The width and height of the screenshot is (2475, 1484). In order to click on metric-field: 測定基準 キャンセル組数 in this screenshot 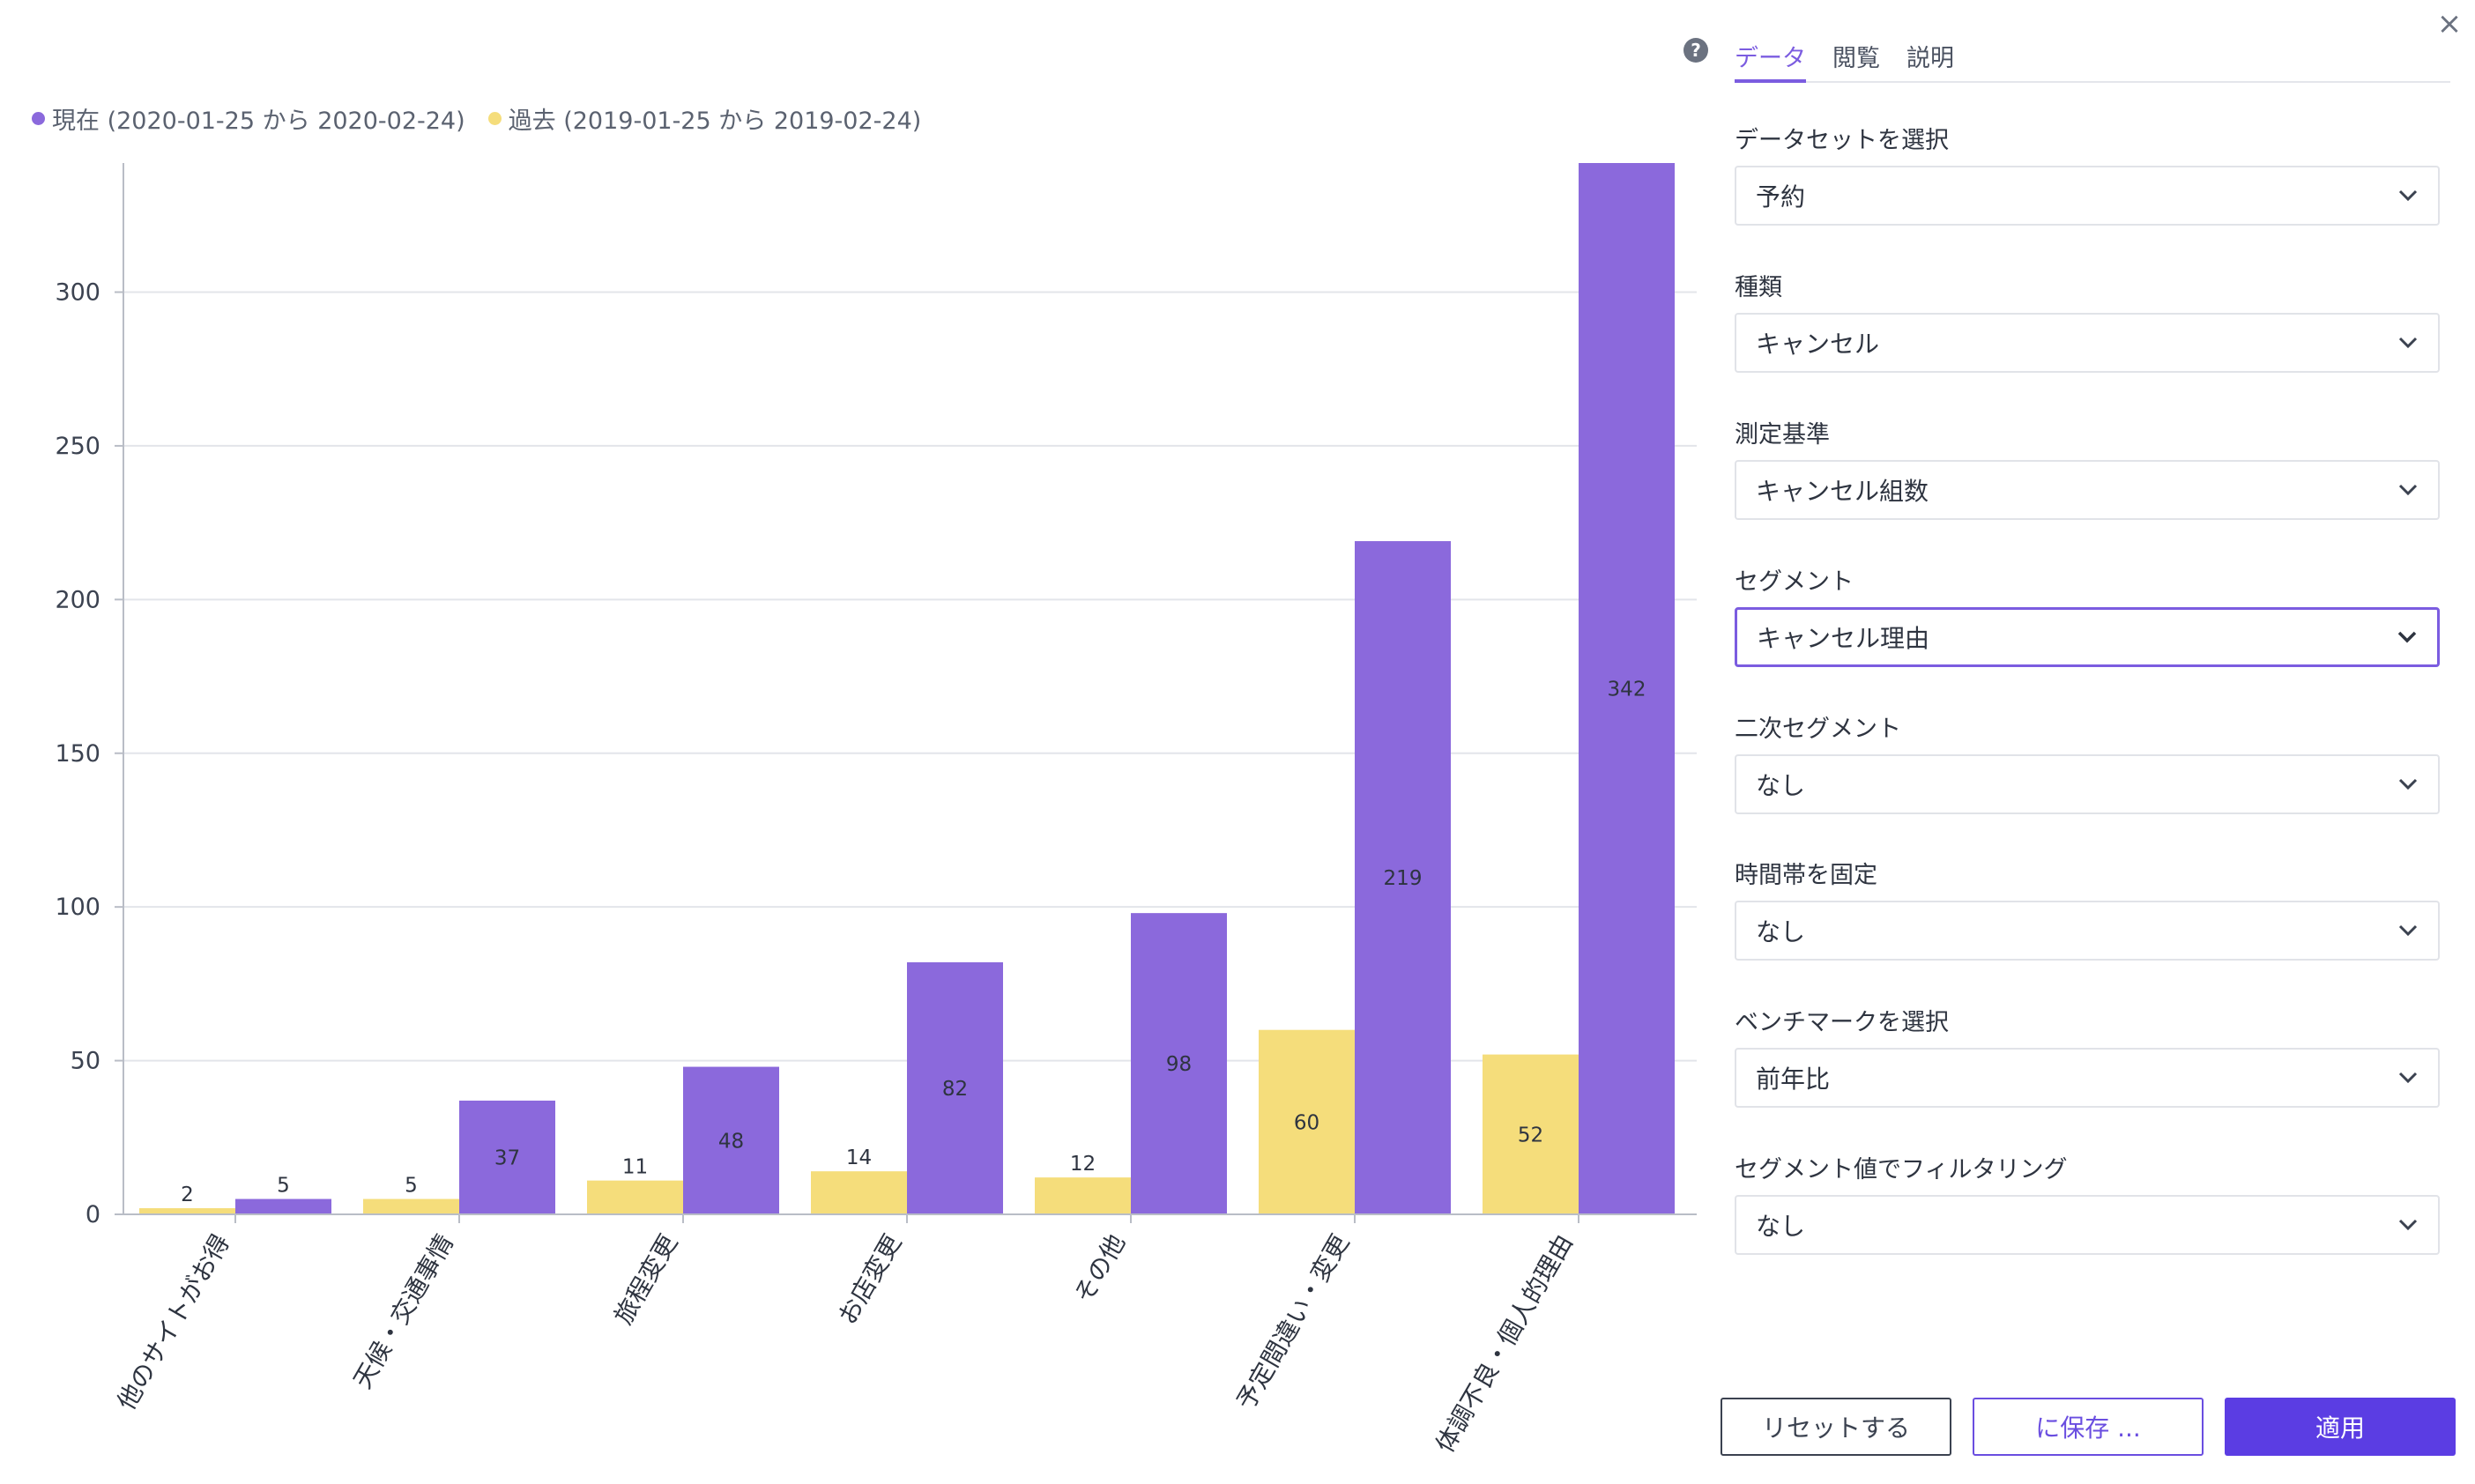, I will do `click(2087, 469)`.